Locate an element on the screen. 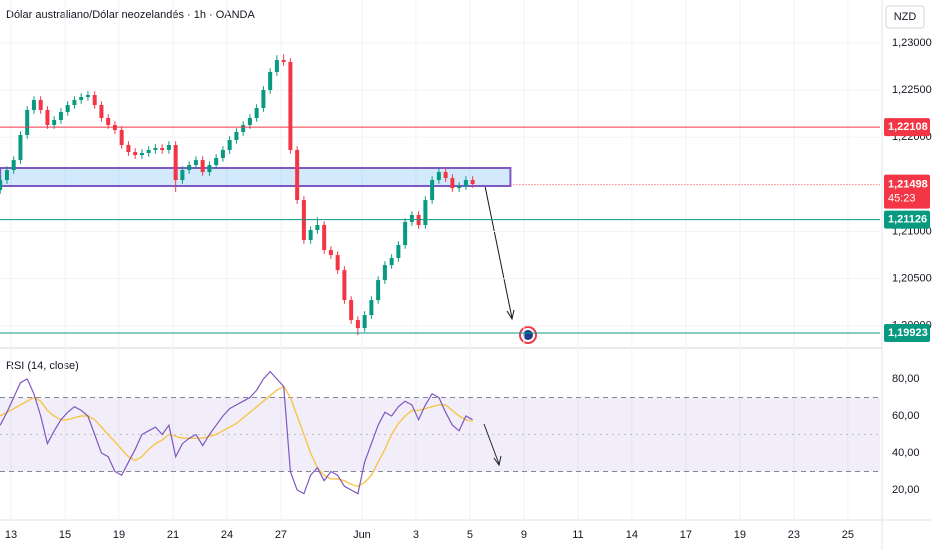  rsi-tick-label: 40,00 is located at coordinates (906, 453).